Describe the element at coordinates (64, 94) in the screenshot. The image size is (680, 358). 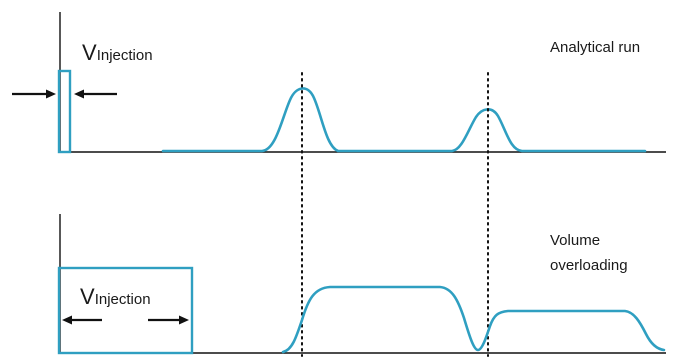
I see `top-injection-arrows` at that location.